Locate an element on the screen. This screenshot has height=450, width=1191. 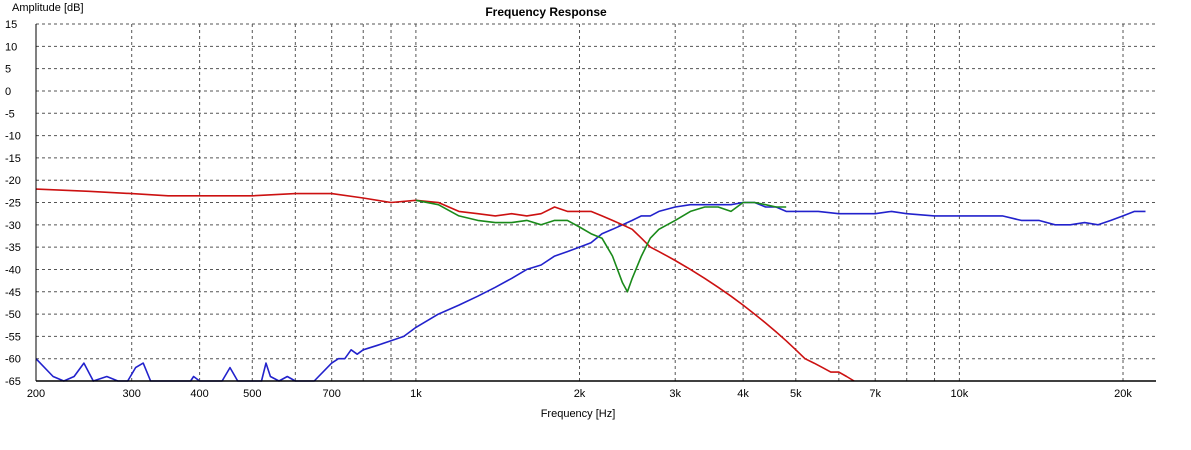
y-tick-label: -10 is located at coordinates (13, 137).